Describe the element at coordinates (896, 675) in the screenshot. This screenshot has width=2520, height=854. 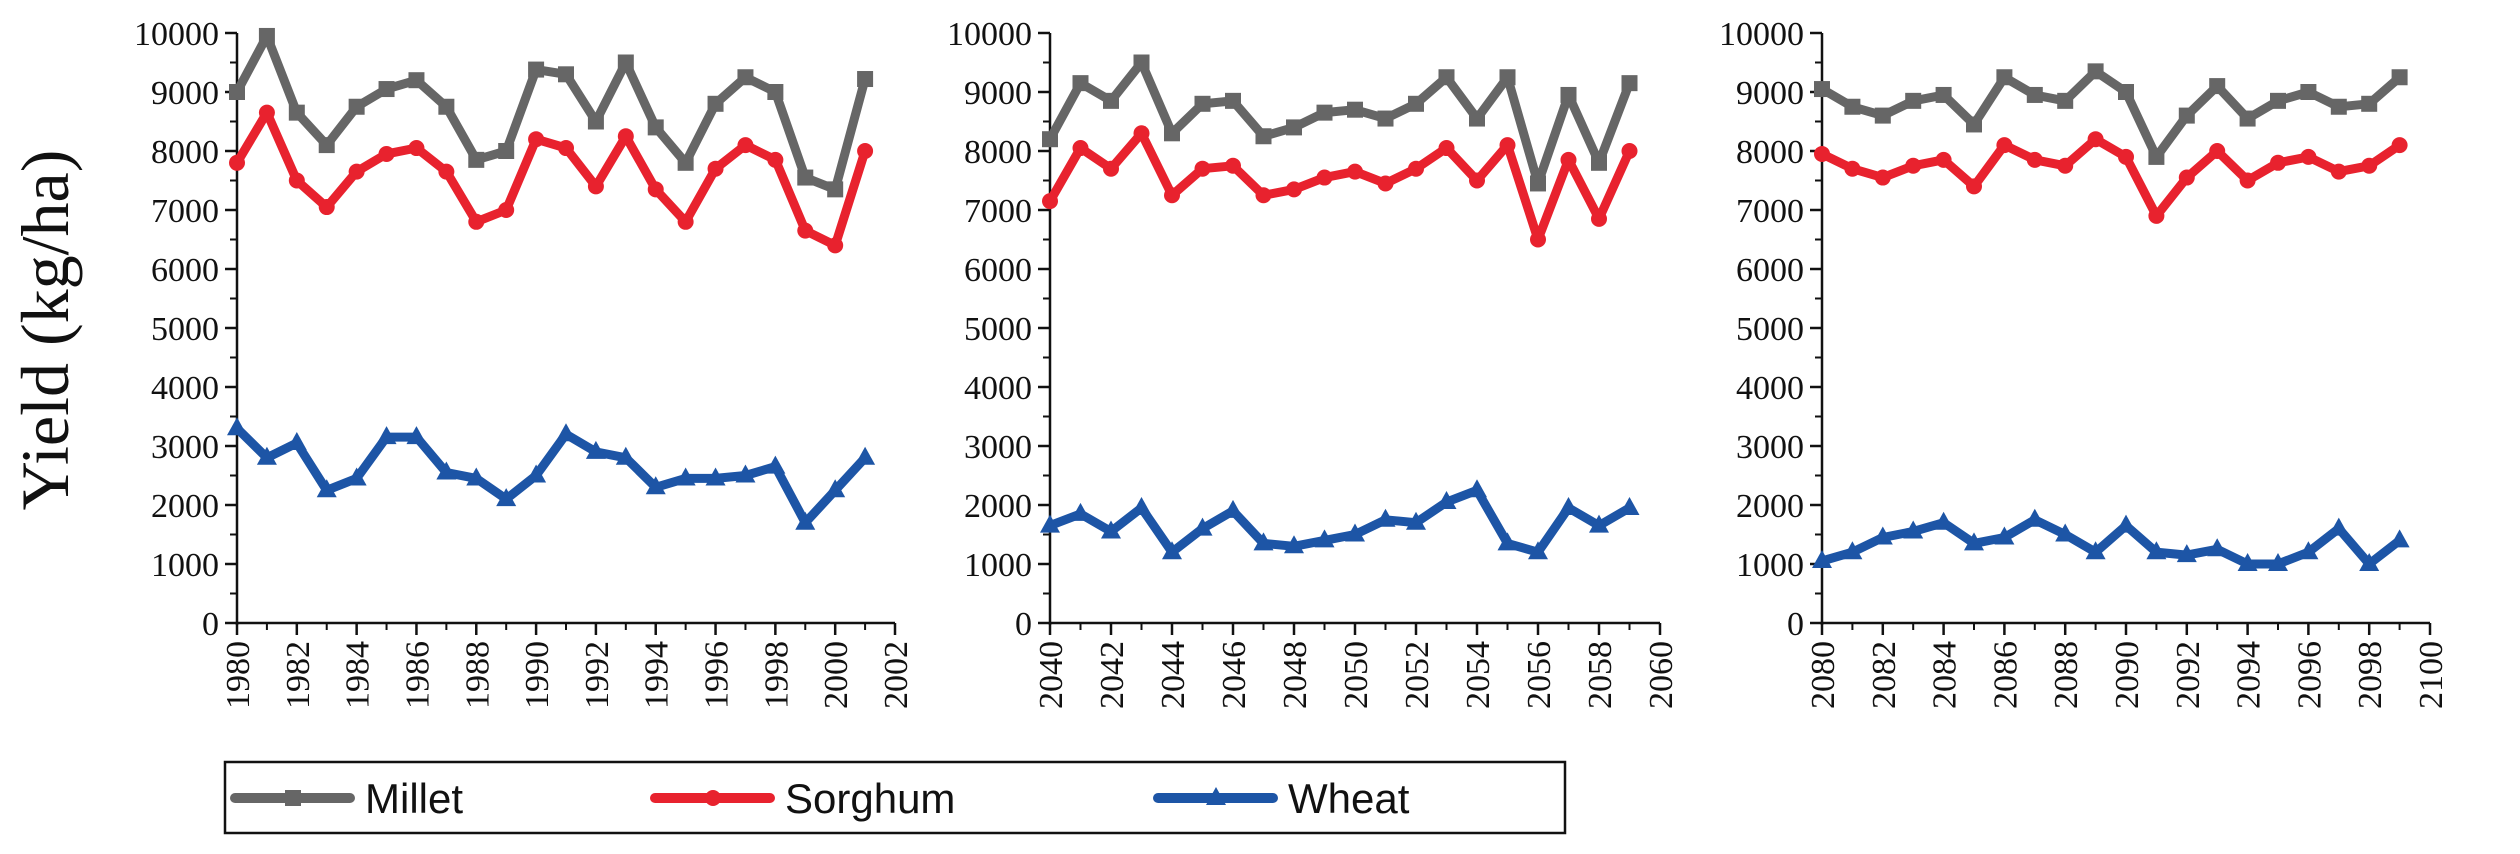
I see `x-tick-label: 2002` at that location.